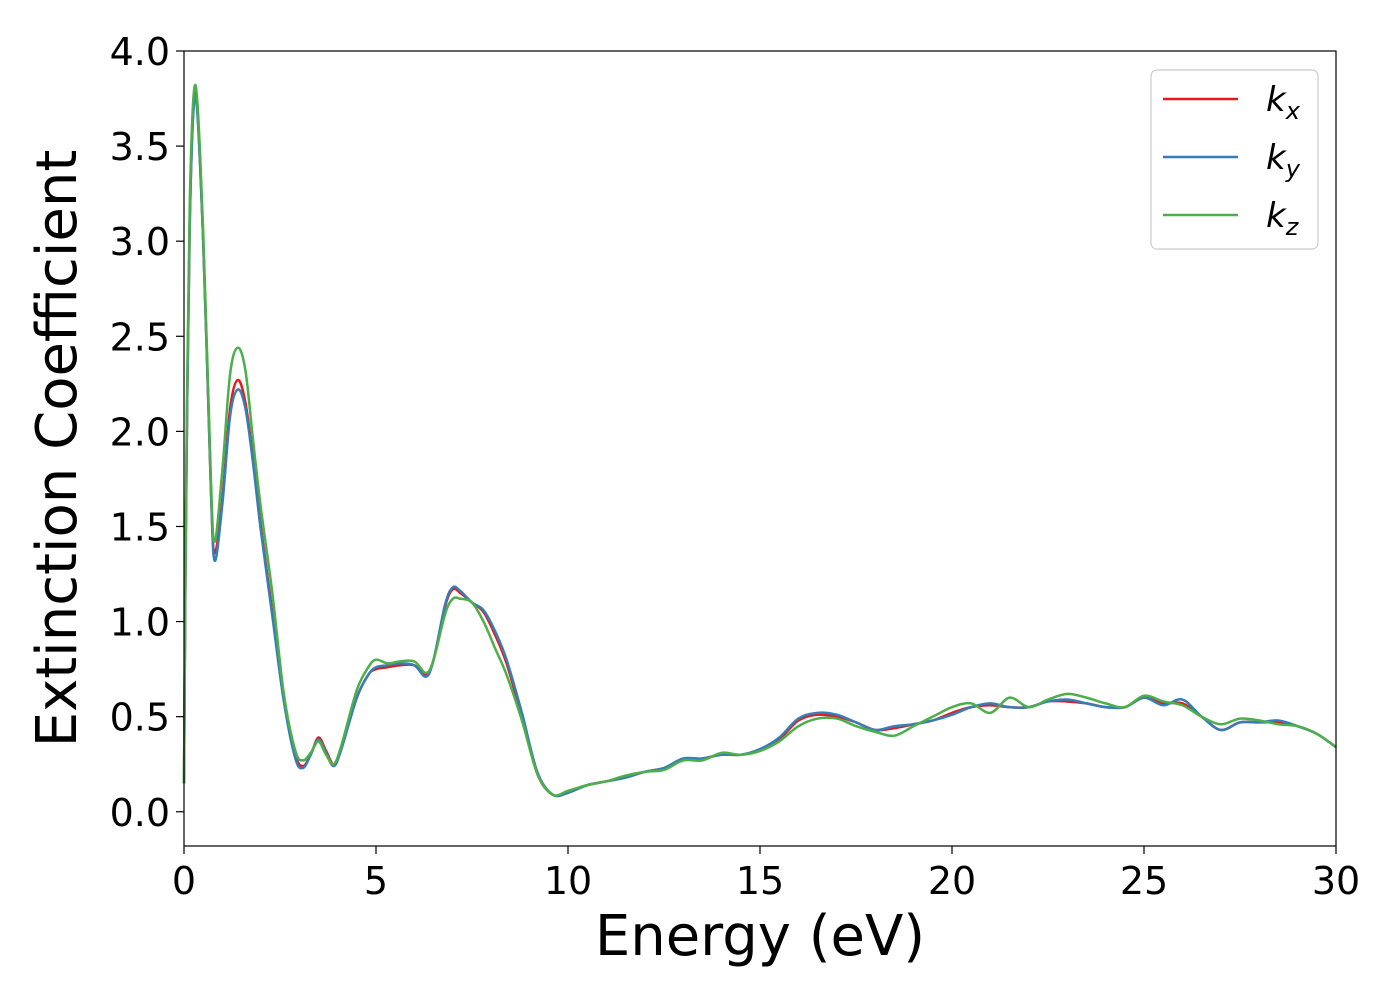 This screenshot has width=1400, height=1000. I want to click on legend-label-kz: kz, so click(1283, 218).